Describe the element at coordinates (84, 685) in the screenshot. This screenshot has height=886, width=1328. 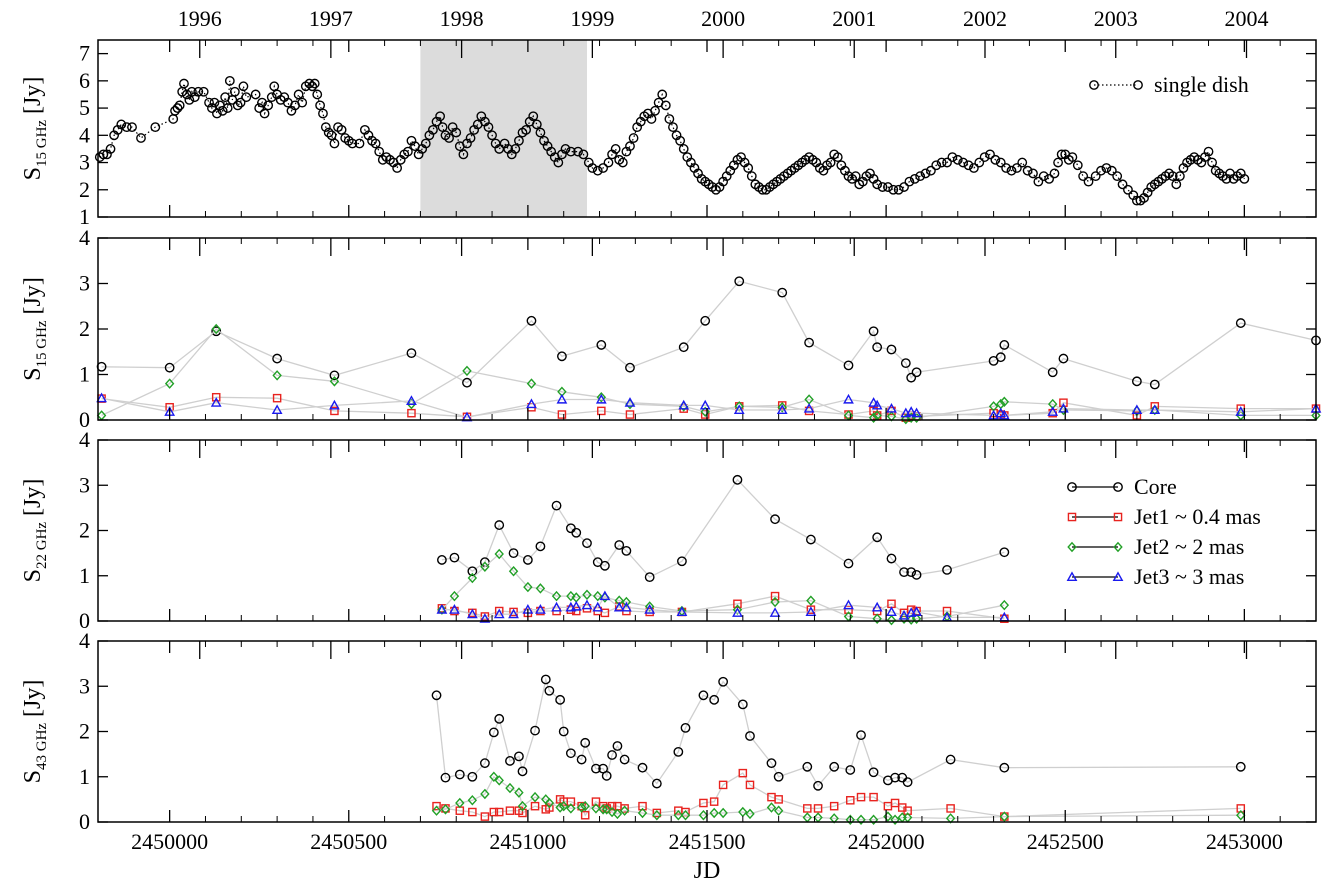
I see `y-tick-label: 3` at that location.